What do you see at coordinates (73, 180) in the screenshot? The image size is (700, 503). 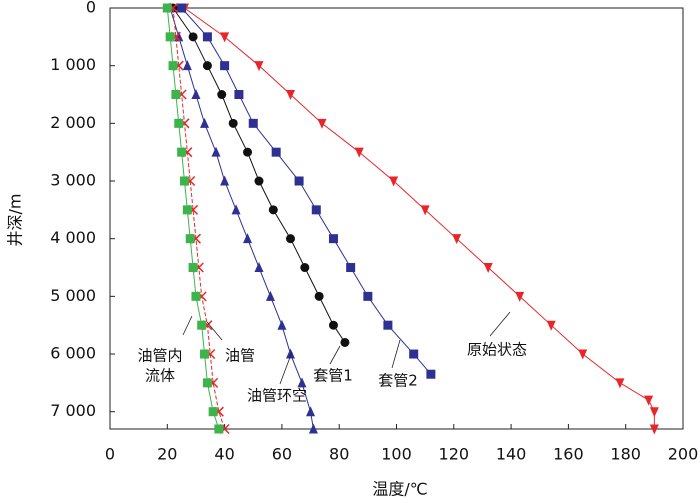 I see `y-tick-label: 3 000` at bounding box center [73, 180].